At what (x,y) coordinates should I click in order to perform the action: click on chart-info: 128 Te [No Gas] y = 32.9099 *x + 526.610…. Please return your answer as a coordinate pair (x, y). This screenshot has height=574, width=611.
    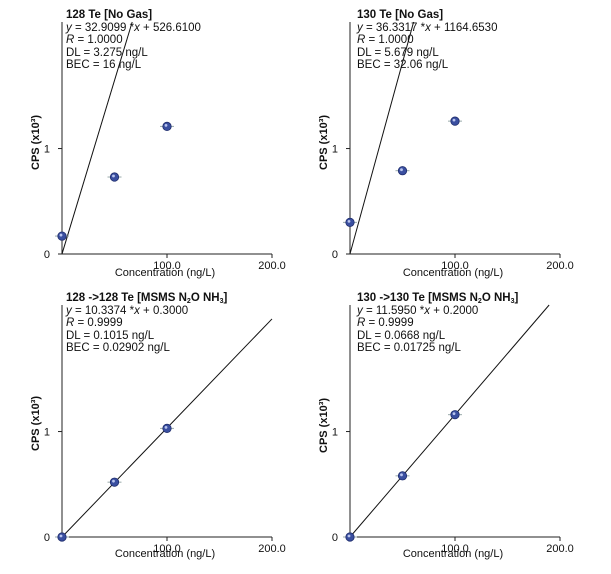
    Looking at the image, I should click on (133, 40).